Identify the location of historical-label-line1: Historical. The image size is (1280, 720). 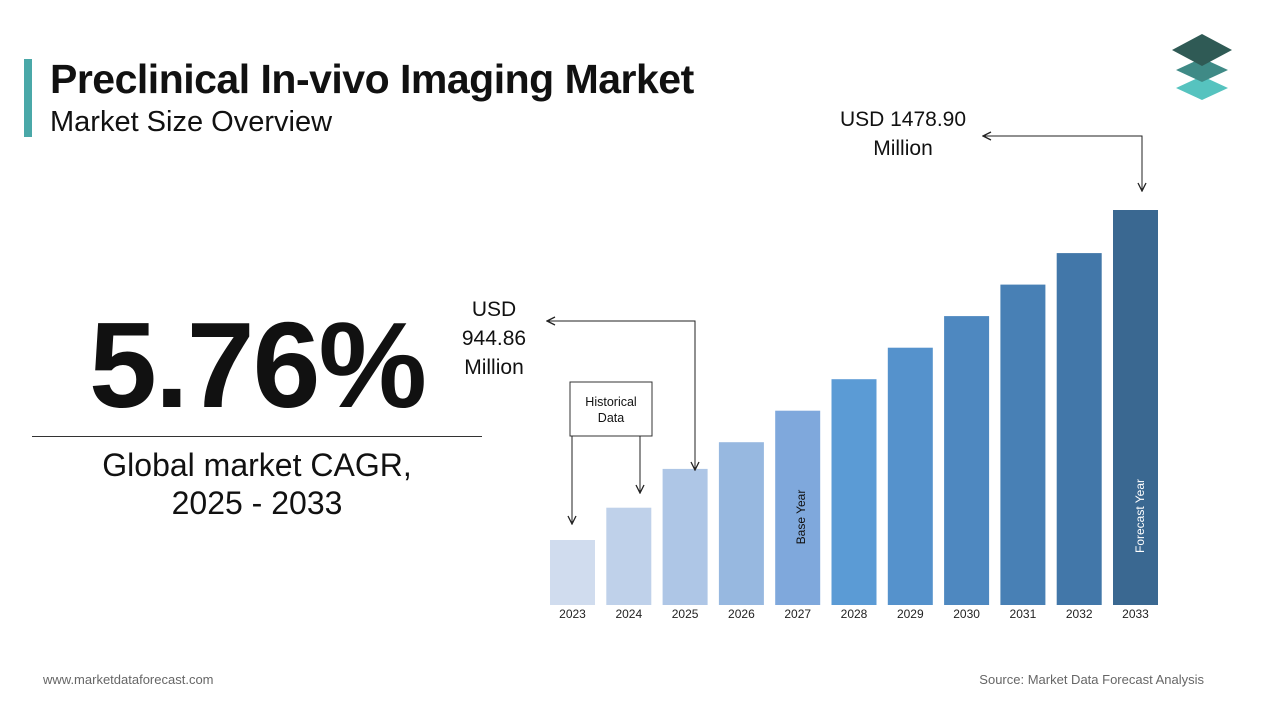
(610, 402).